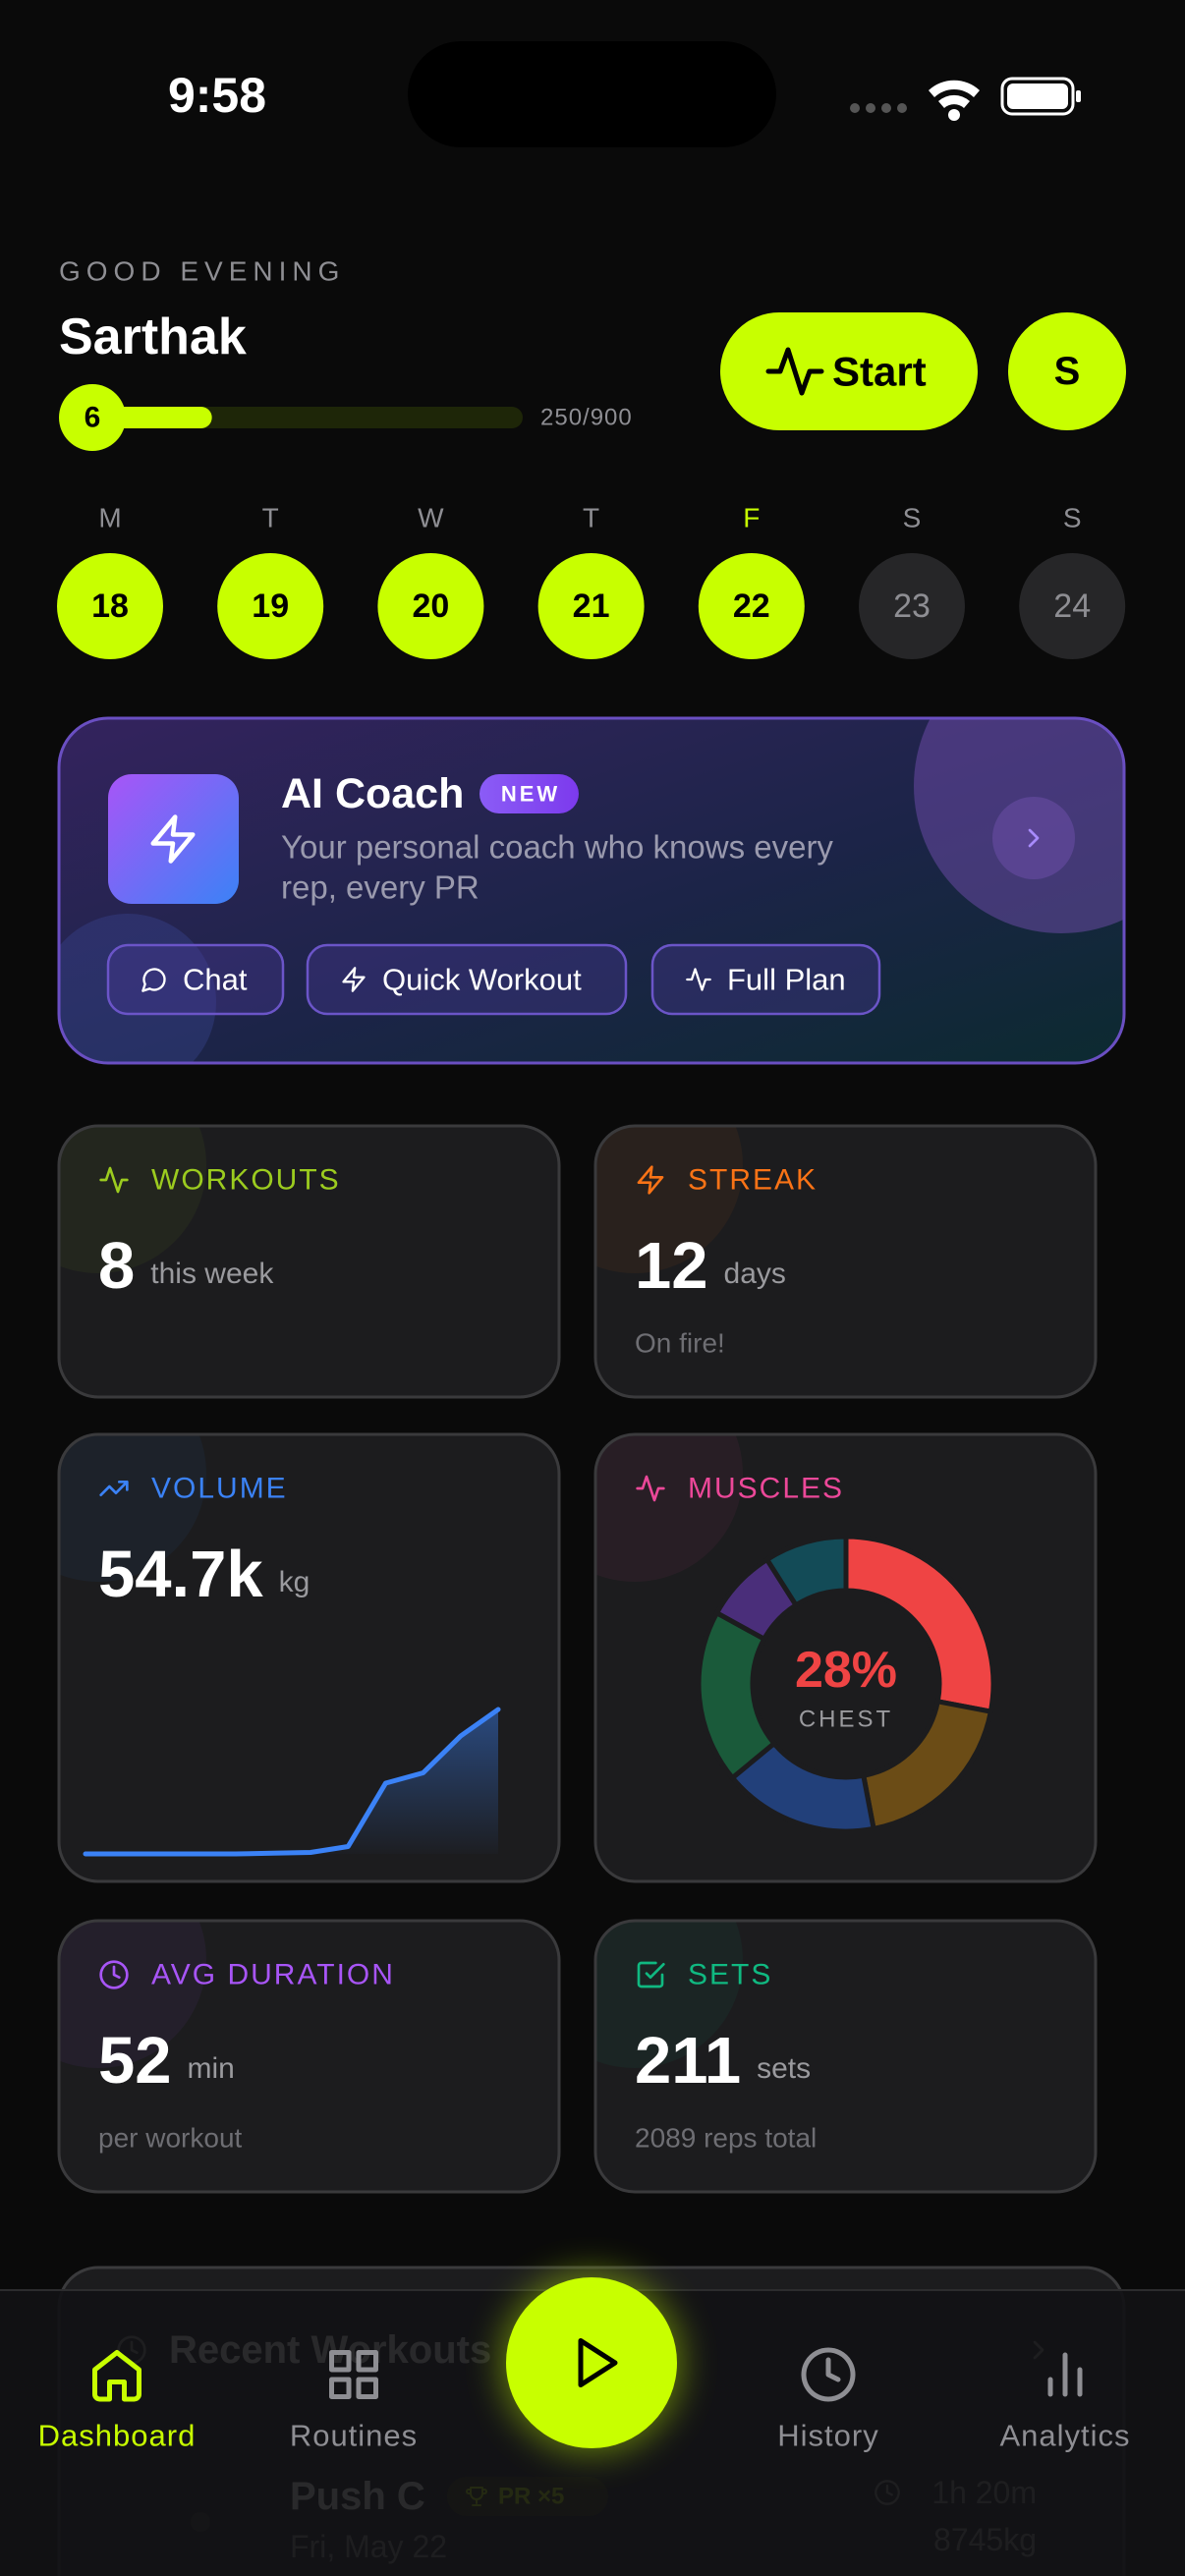 The image size is (1185, 2576). I want to click on stat-note: 2089 reps total, so click(726, 2138).